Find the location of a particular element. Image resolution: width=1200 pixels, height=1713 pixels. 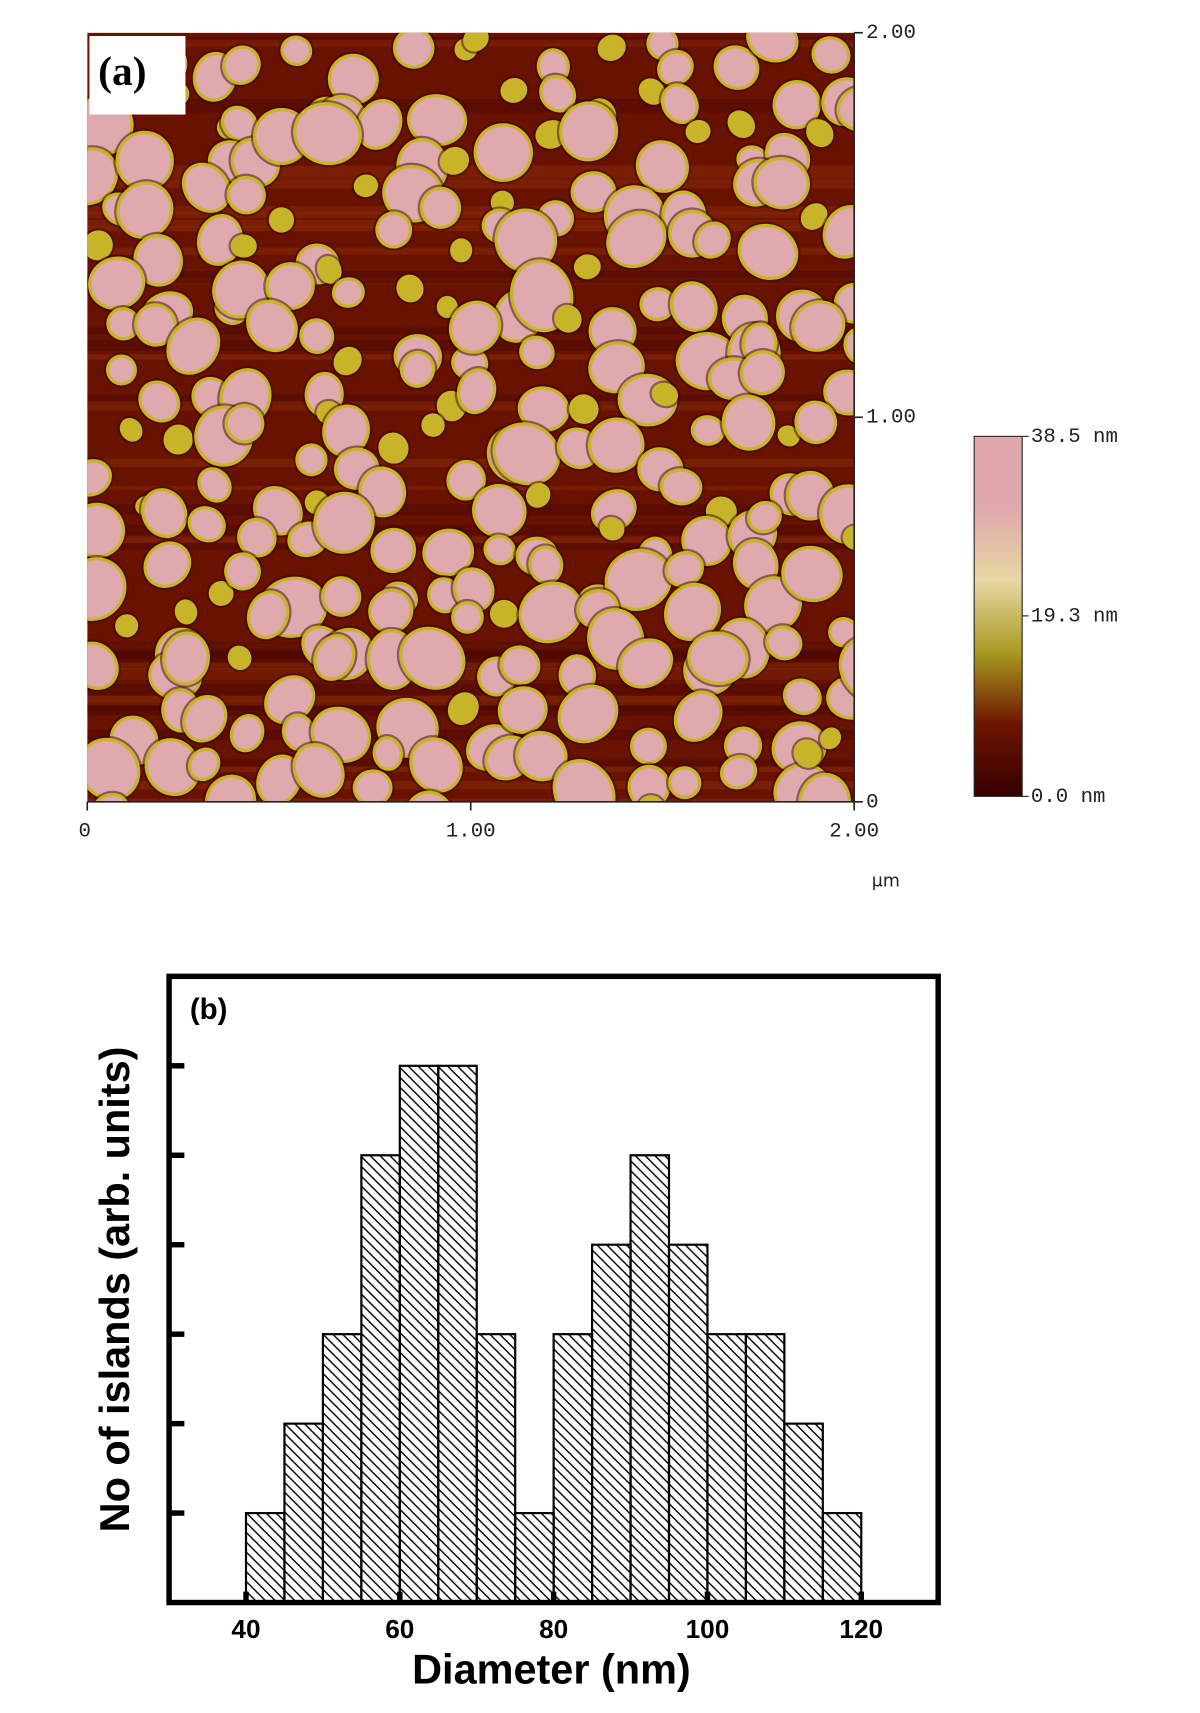

y-tick-label: 2.00 is located at coordinates (891, 33).